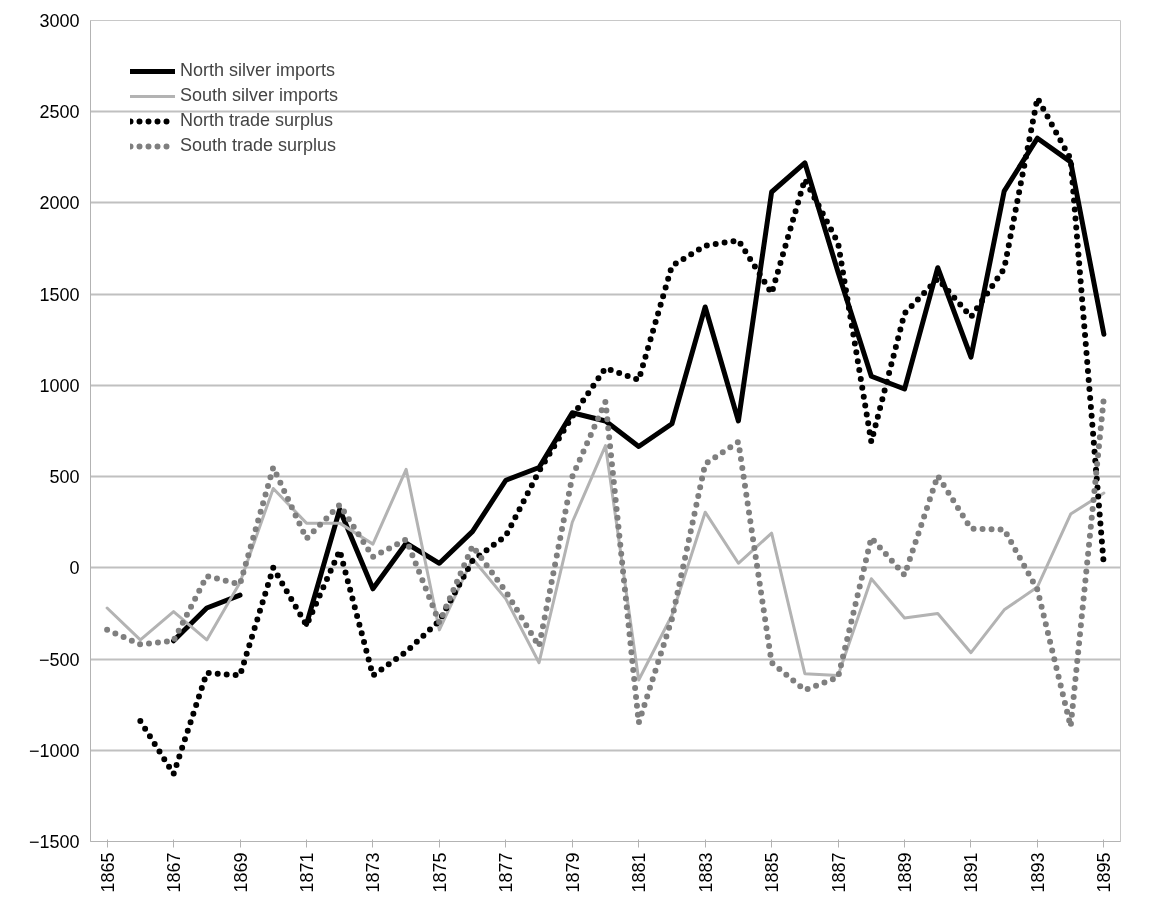  Describe the element at coordinates (74, 568) in the screenshot. I see `y-tick-label: 0` at that location.